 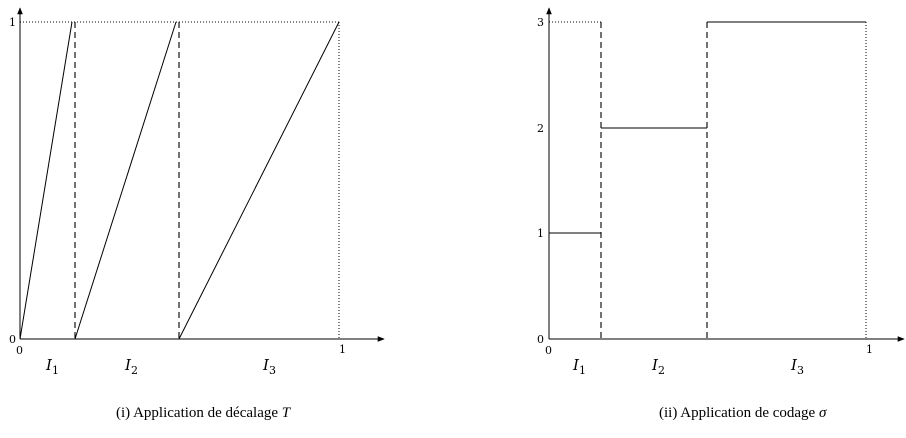 What do you see at coordinates (540, 22) in the screenshot?
I see `y-tick-3: 3` at bounding box center [540, 22].